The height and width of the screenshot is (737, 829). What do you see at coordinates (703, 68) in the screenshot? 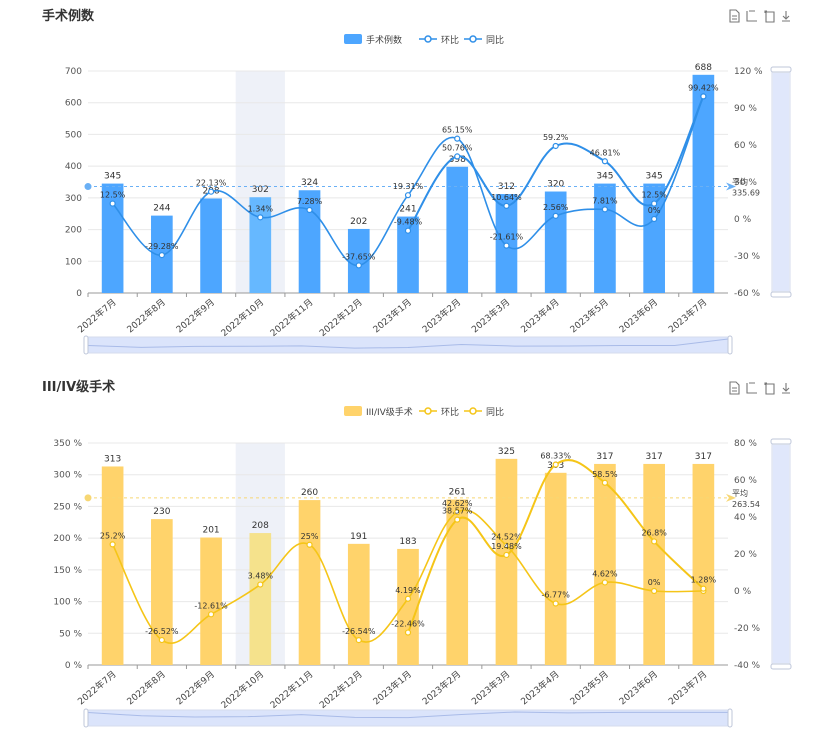
I see `bar-value-label: 688` at bounding box center [703, 68].